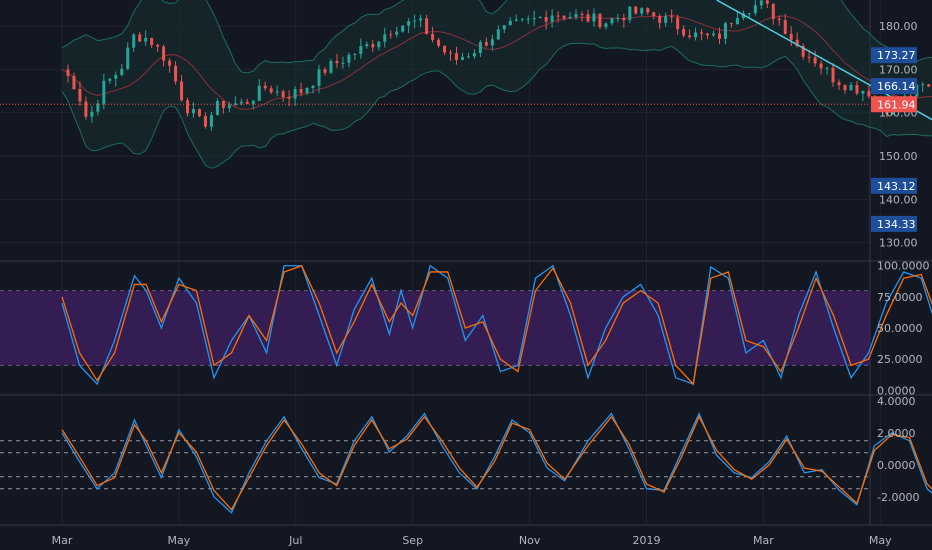 Image resolution: width=932 pixels, height=550 pixels. I want to click on y-tick-label: 140.00, so click(898, 199).